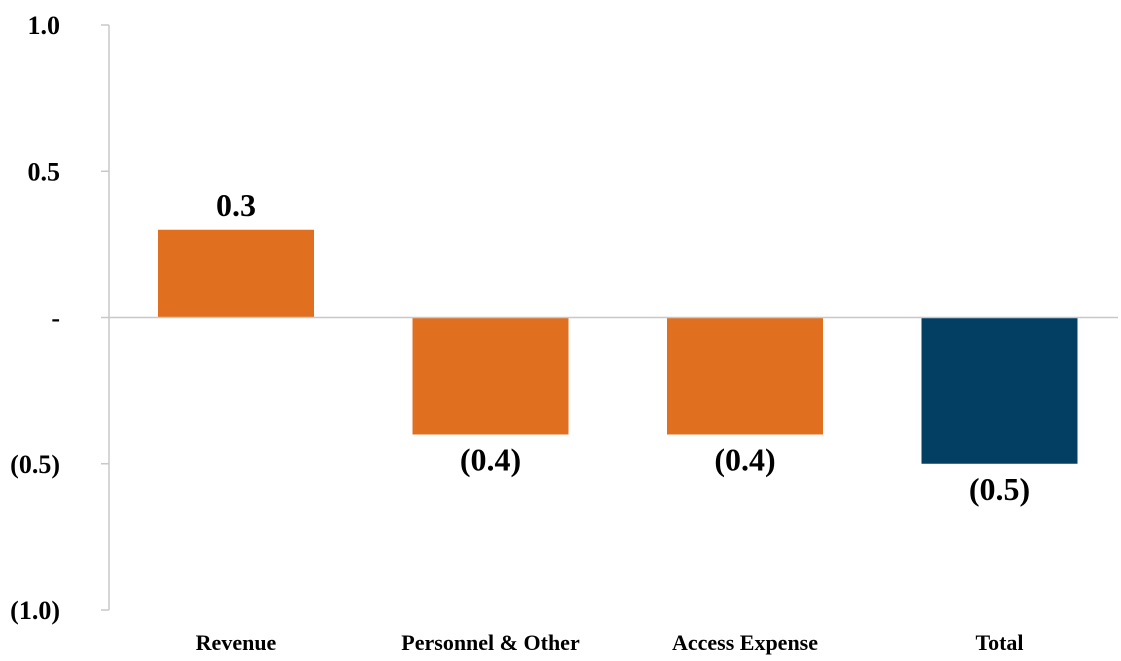 This screenshot has width=1121, height=661. Describe the element at coordinates (236, 273) in the screenshot. I see `bar-revenue` at that location.